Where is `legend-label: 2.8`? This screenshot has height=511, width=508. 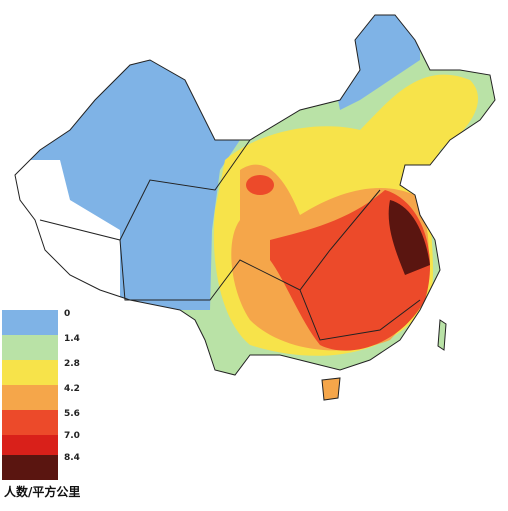 legend-label: 2.8 is located at coordinates (72, 364).